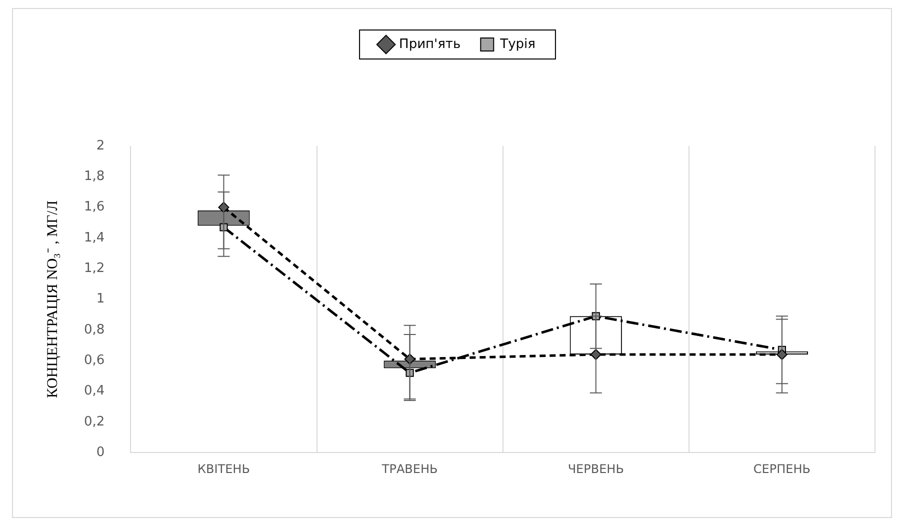 This screenshot has width=900, height=522. What do you see at coordinates (94, 207) in the screenshot?
I see `y-tick-label: 1,6` at bounding box center [94, 207].